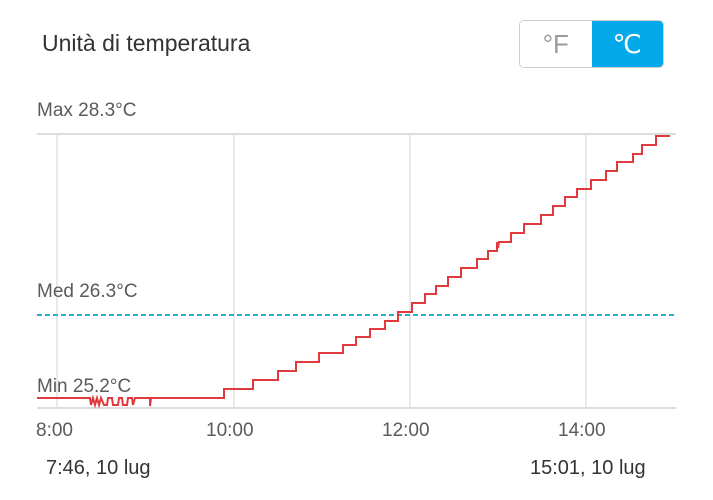 This screenshot has height=500, width=713. I want to click on x-tick-14: 14:00, so click(582, 430).